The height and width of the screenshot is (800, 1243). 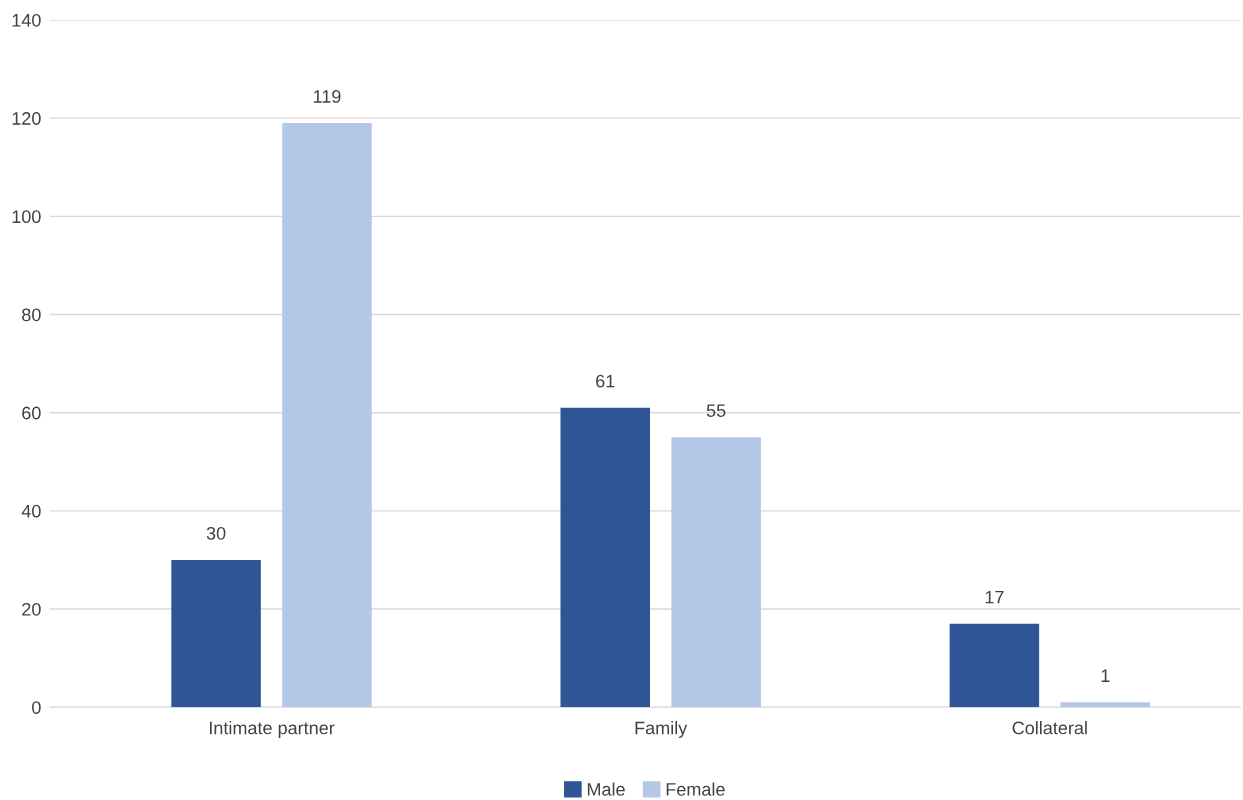 I want to click on data-label: 1, so click(x=1105, y=675).